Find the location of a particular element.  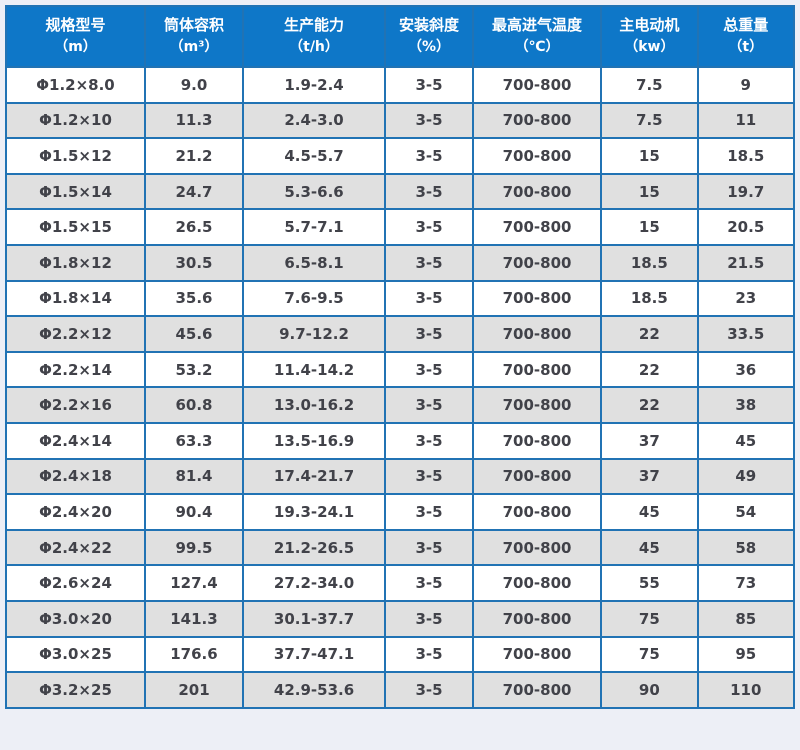

table-cell: 36 is located at coordinates (746, 369).